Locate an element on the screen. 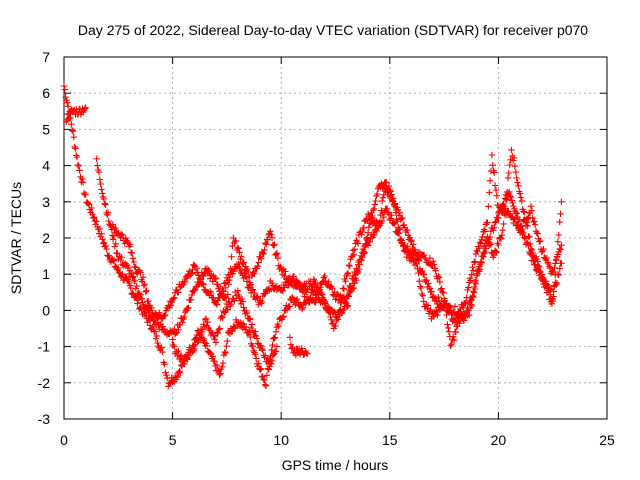 The image size is (640, 480). y-axis-label: SDTVAR / TECUs is located at coordinates (16, 238).